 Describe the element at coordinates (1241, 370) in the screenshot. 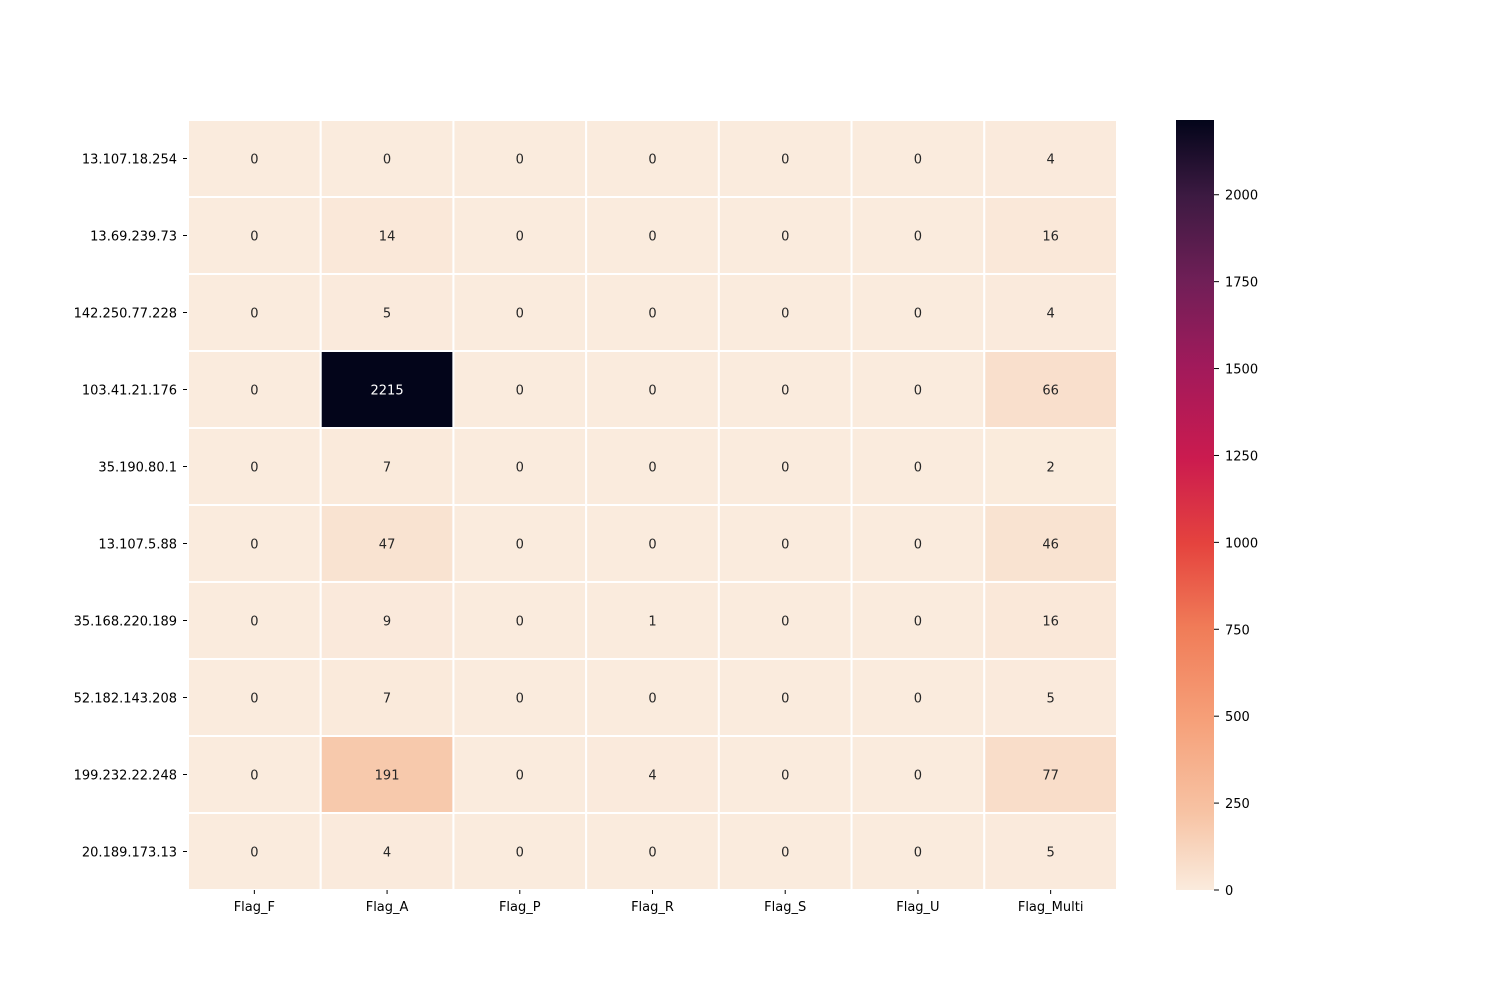

I see `colorbar-tick-label: 1500` at that location.